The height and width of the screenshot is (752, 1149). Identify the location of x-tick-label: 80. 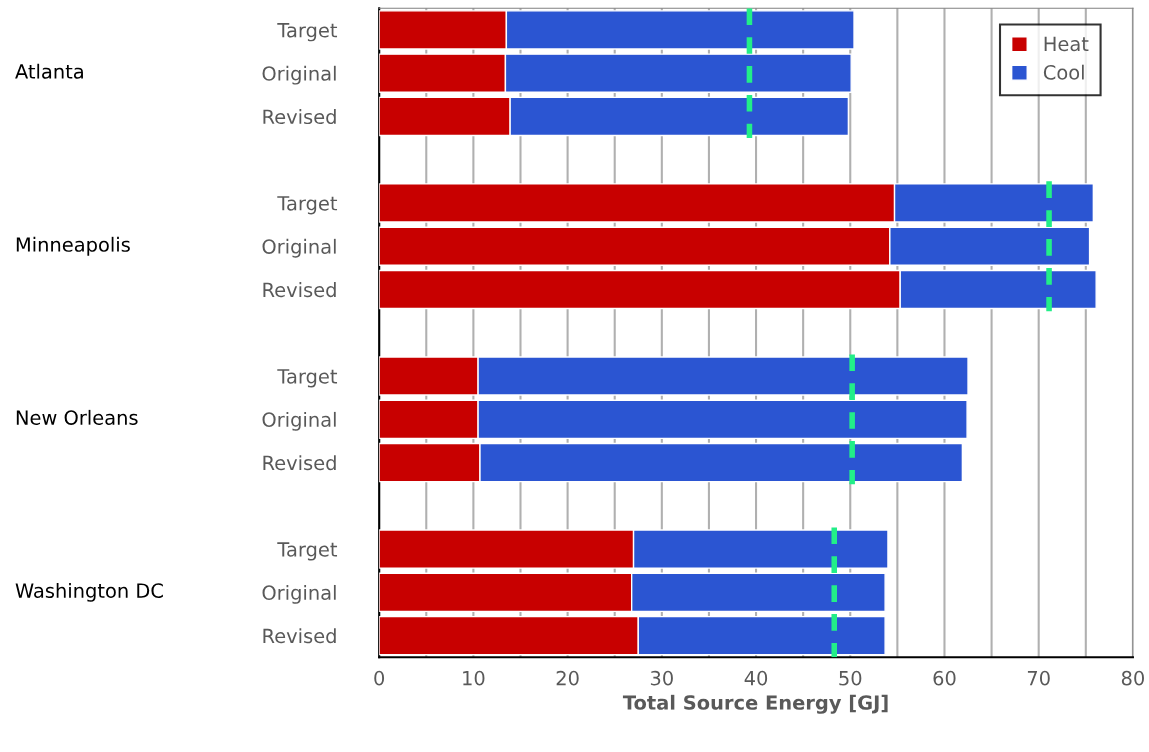
(1132, 678).